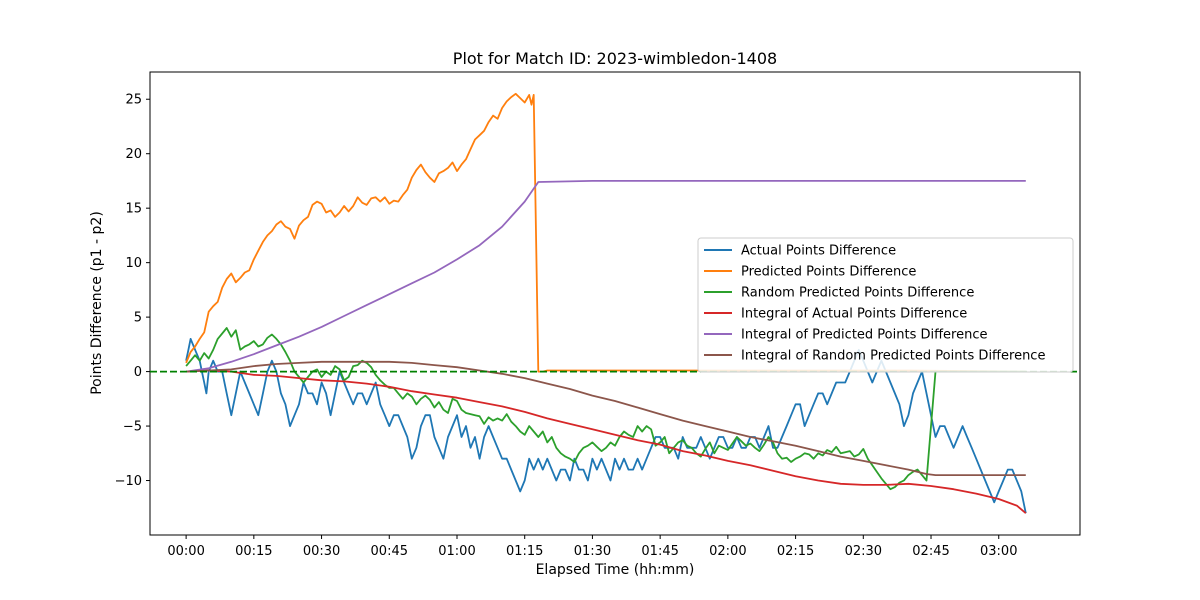 This screenshot has height=600, width=1200. I want to click on legend-entry: Actual Points Difference, so click(818, 251).